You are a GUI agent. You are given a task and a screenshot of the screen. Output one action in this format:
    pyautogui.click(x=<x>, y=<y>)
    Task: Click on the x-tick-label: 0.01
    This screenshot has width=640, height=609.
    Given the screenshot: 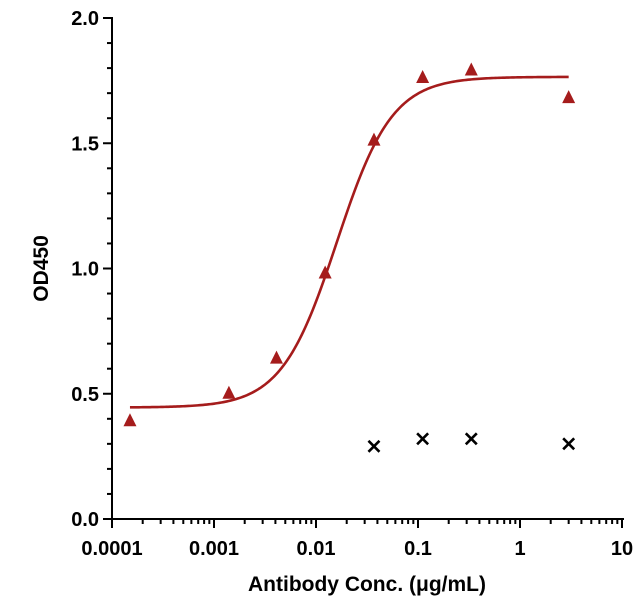 What is the action you would take?
    pyautogui.click(x=316, y=549)
    